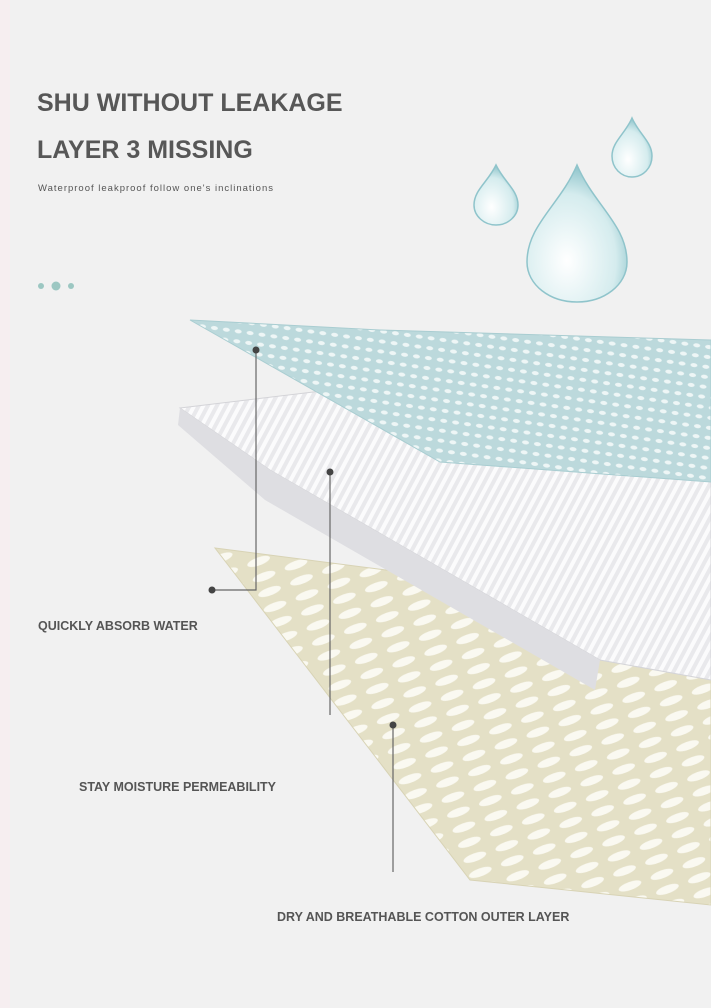 The width and height of the screenshot is (711, 1008). What do you see at coordinates (145, 150) in the screenshot?
I see `title-line-2: LAYER 3 MISSING` at bounding box center [145, 150].